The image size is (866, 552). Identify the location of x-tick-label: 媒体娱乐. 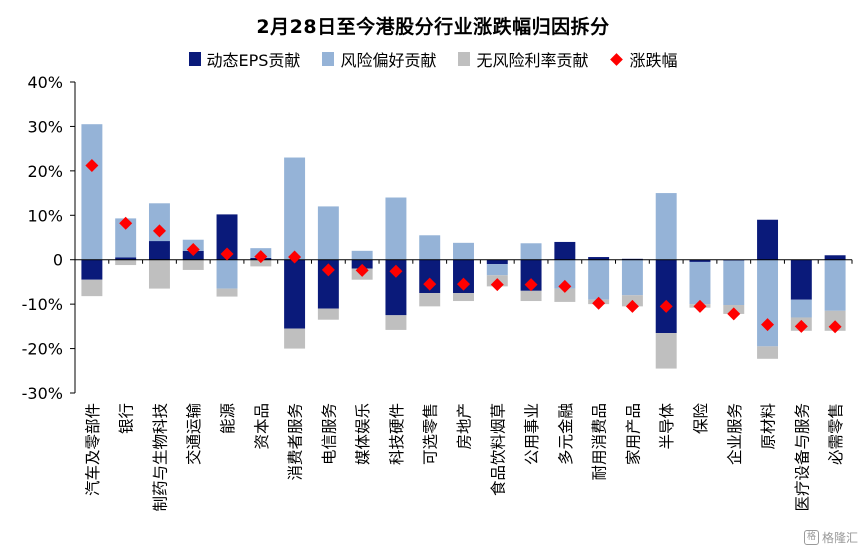
(363, 434).